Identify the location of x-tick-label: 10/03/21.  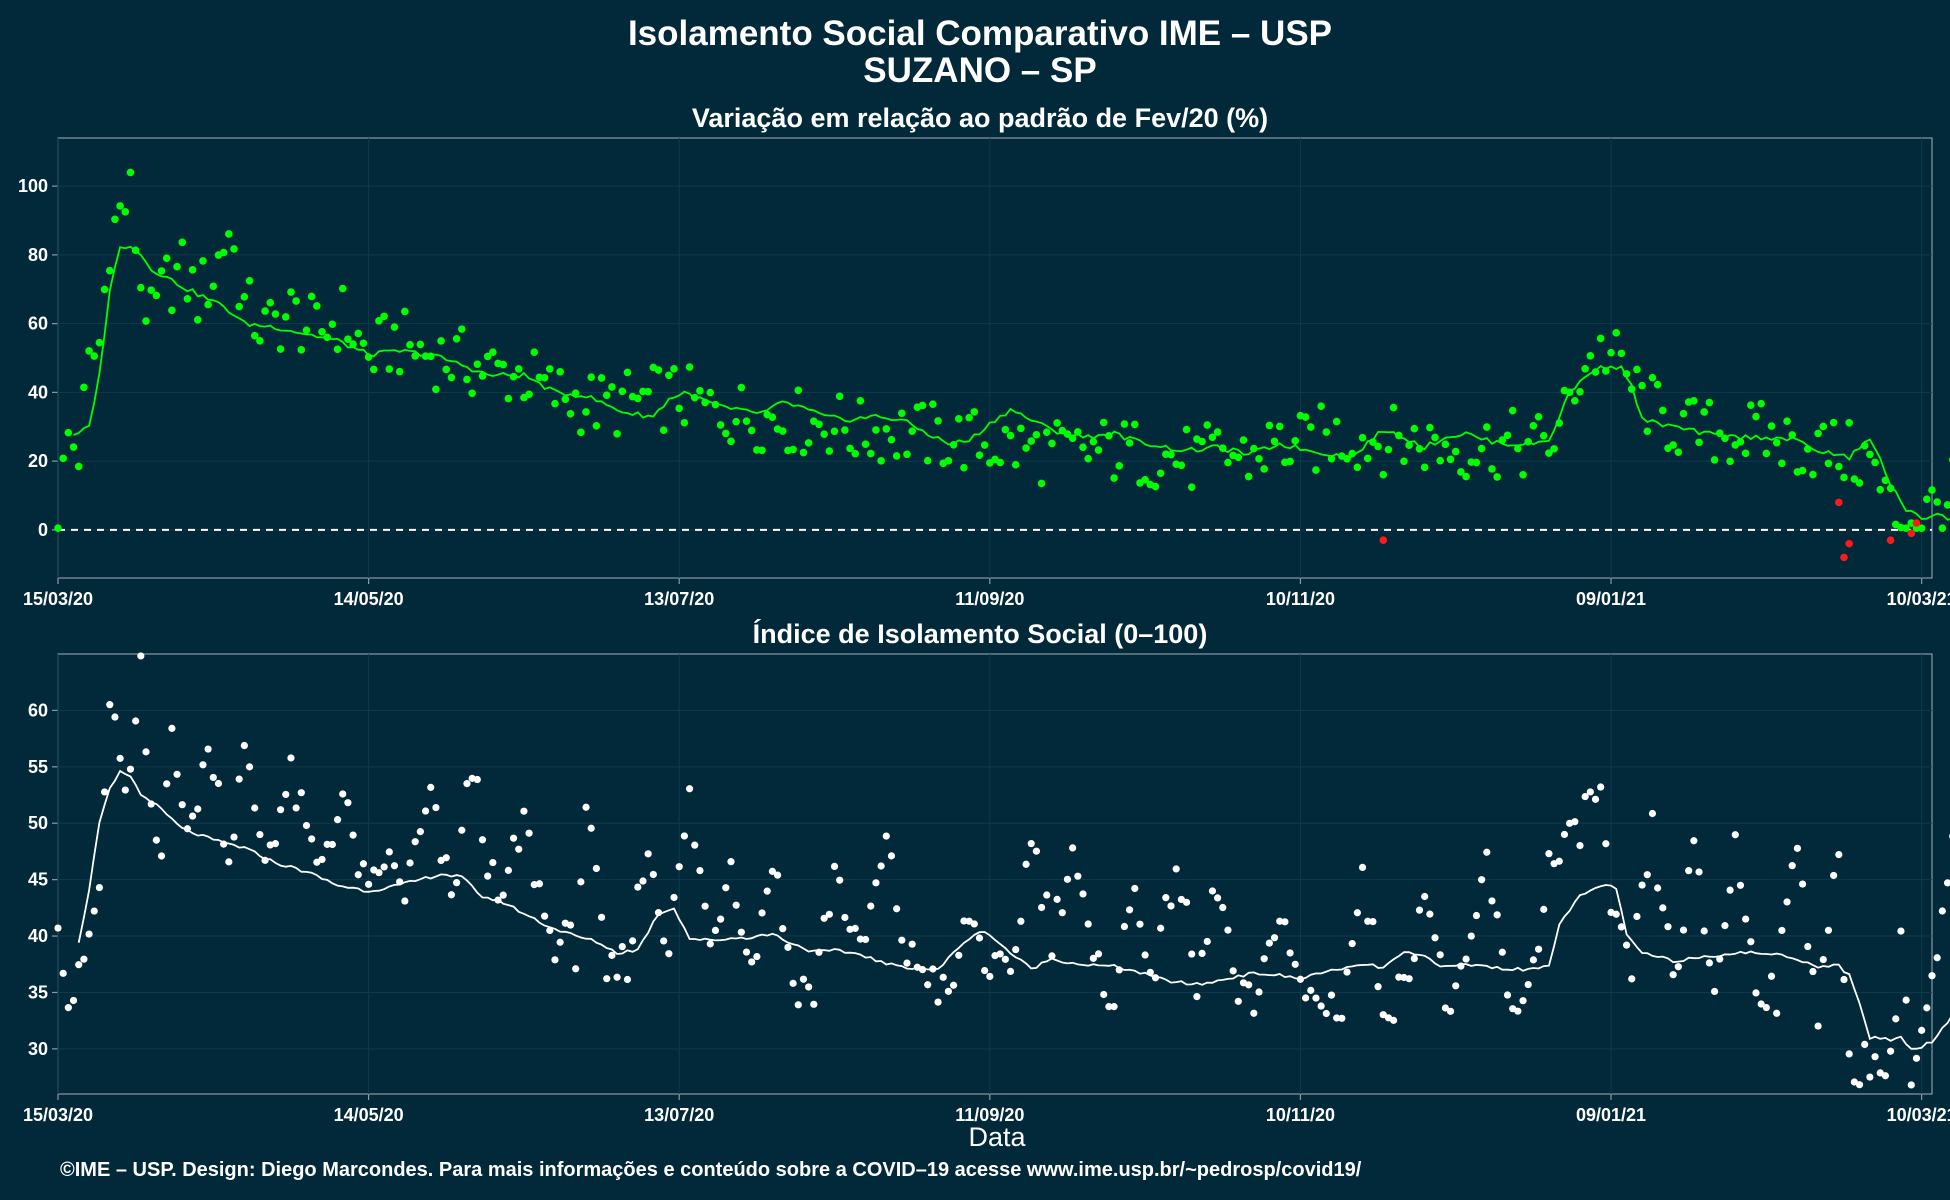
(1918, 599).